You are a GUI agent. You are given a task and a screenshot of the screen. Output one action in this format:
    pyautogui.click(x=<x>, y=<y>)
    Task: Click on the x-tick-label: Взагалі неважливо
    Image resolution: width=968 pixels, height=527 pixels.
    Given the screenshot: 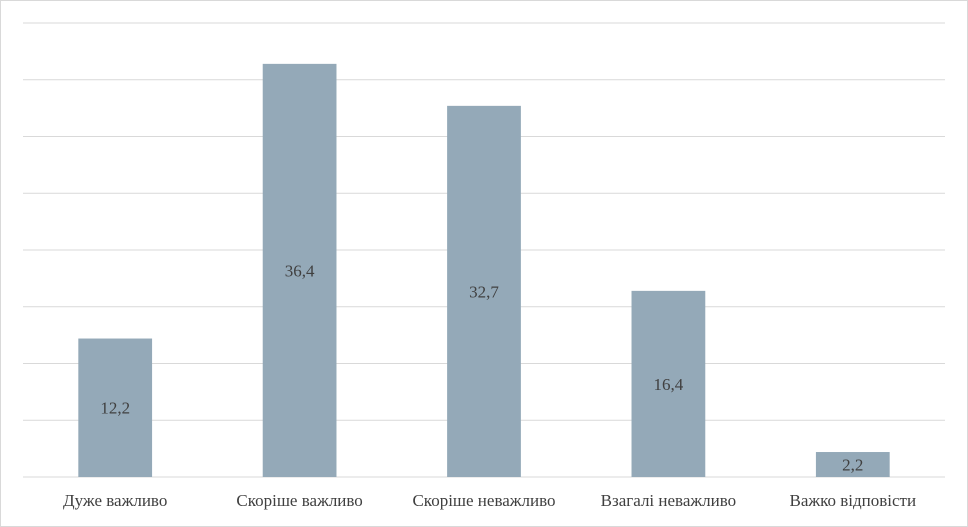 What is the action you would take?
    pyautogui.click(x=668, y=500)
    